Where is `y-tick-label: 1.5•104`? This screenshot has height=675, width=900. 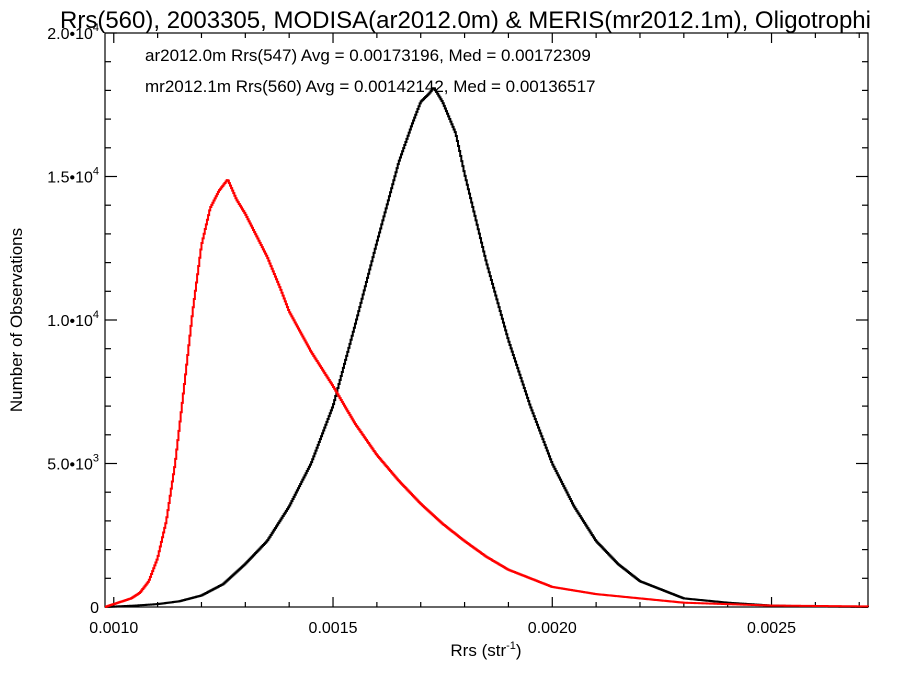 y-tick-label: 1.5•104 is located at coordinates (73, 176).